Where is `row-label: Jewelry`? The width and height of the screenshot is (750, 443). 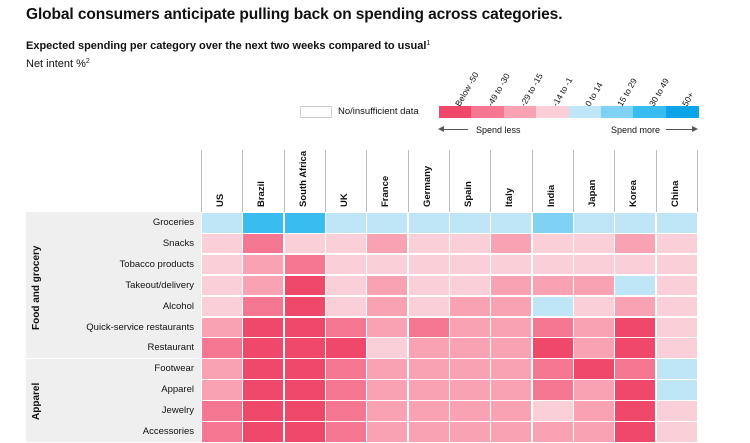
row-label: Jewelry is located at coordinates (177, 411).